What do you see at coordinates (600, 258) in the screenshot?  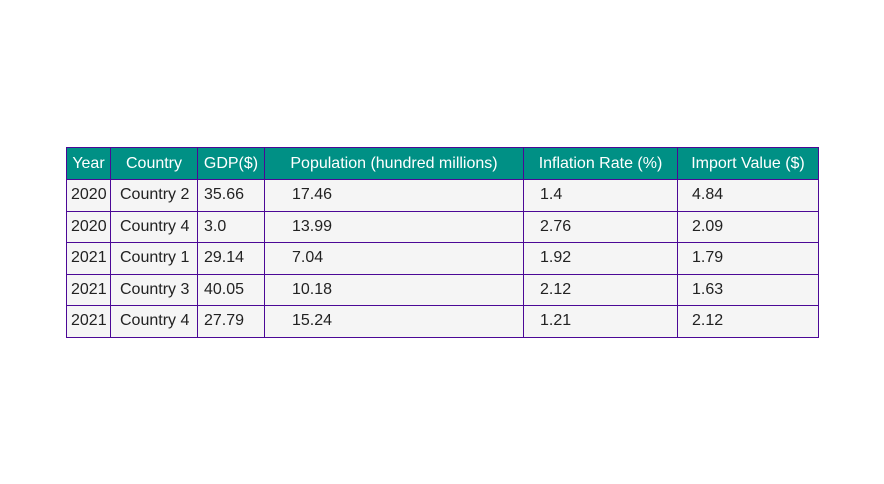 I see `cell-inflation-rate: 1.92` at bounding box center [600, 258].